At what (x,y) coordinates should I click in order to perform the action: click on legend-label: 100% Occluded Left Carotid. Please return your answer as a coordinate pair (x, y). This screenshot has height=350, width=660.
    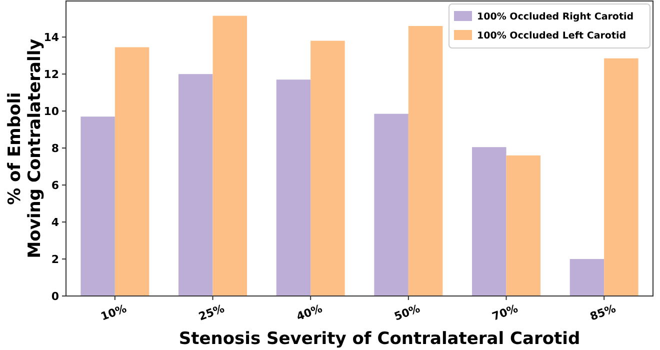
    Looking at the image, I should click on (551, 36).